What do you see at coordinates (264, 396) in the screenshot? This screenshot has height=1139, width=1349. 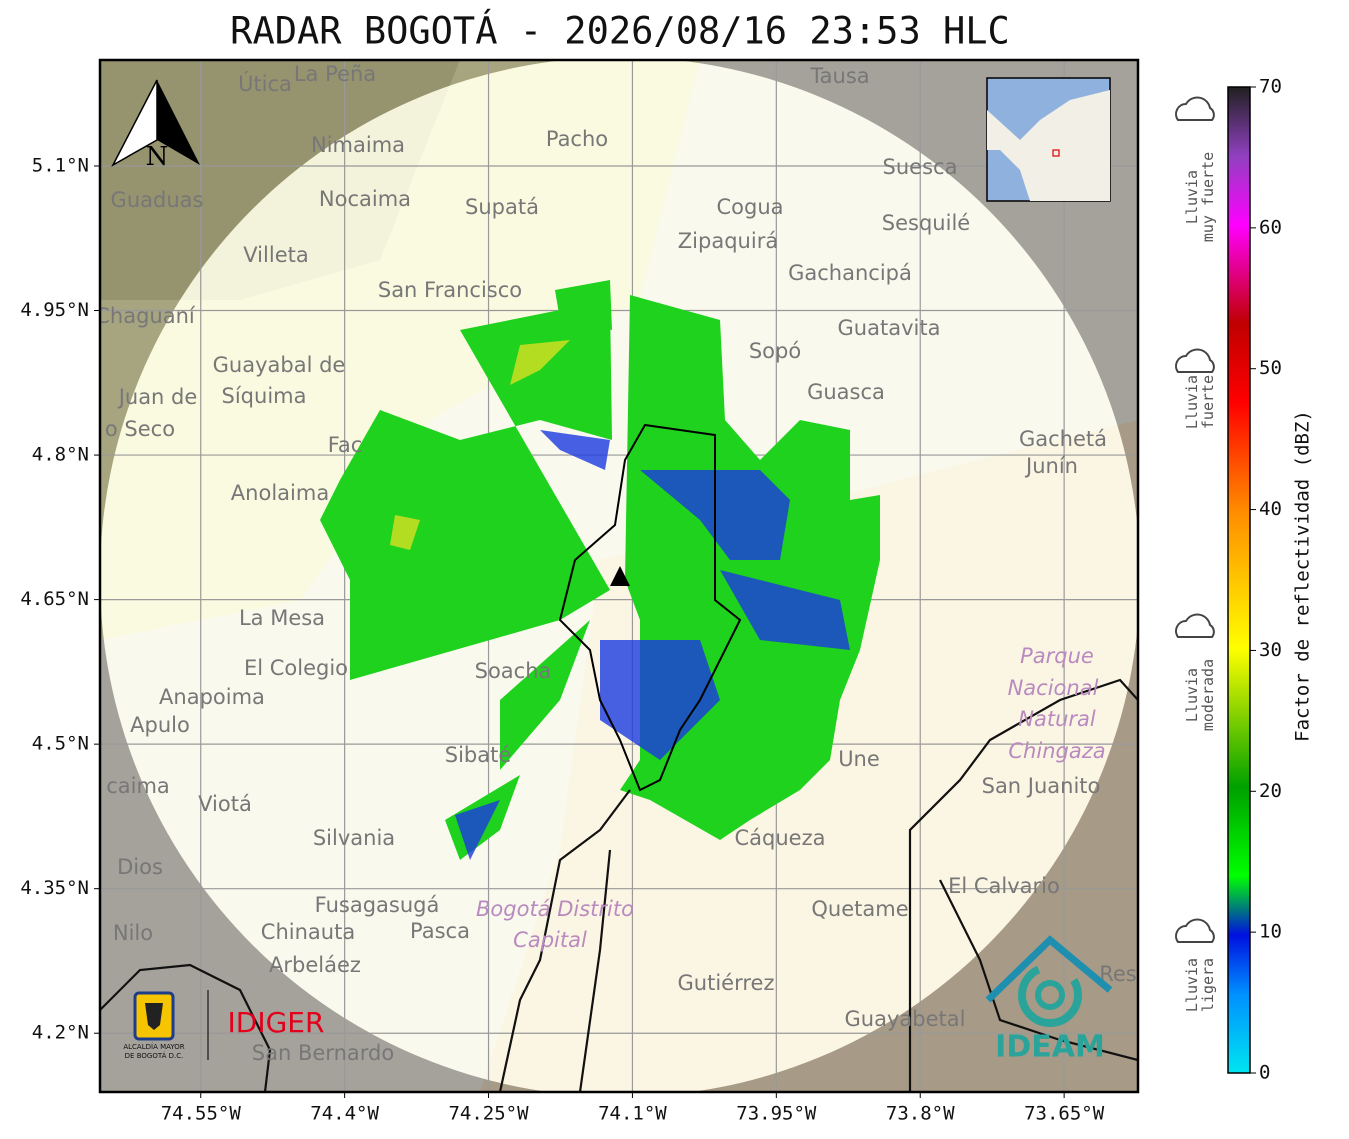 I see `place-name: Síquima` at bounding box center [264, 396].